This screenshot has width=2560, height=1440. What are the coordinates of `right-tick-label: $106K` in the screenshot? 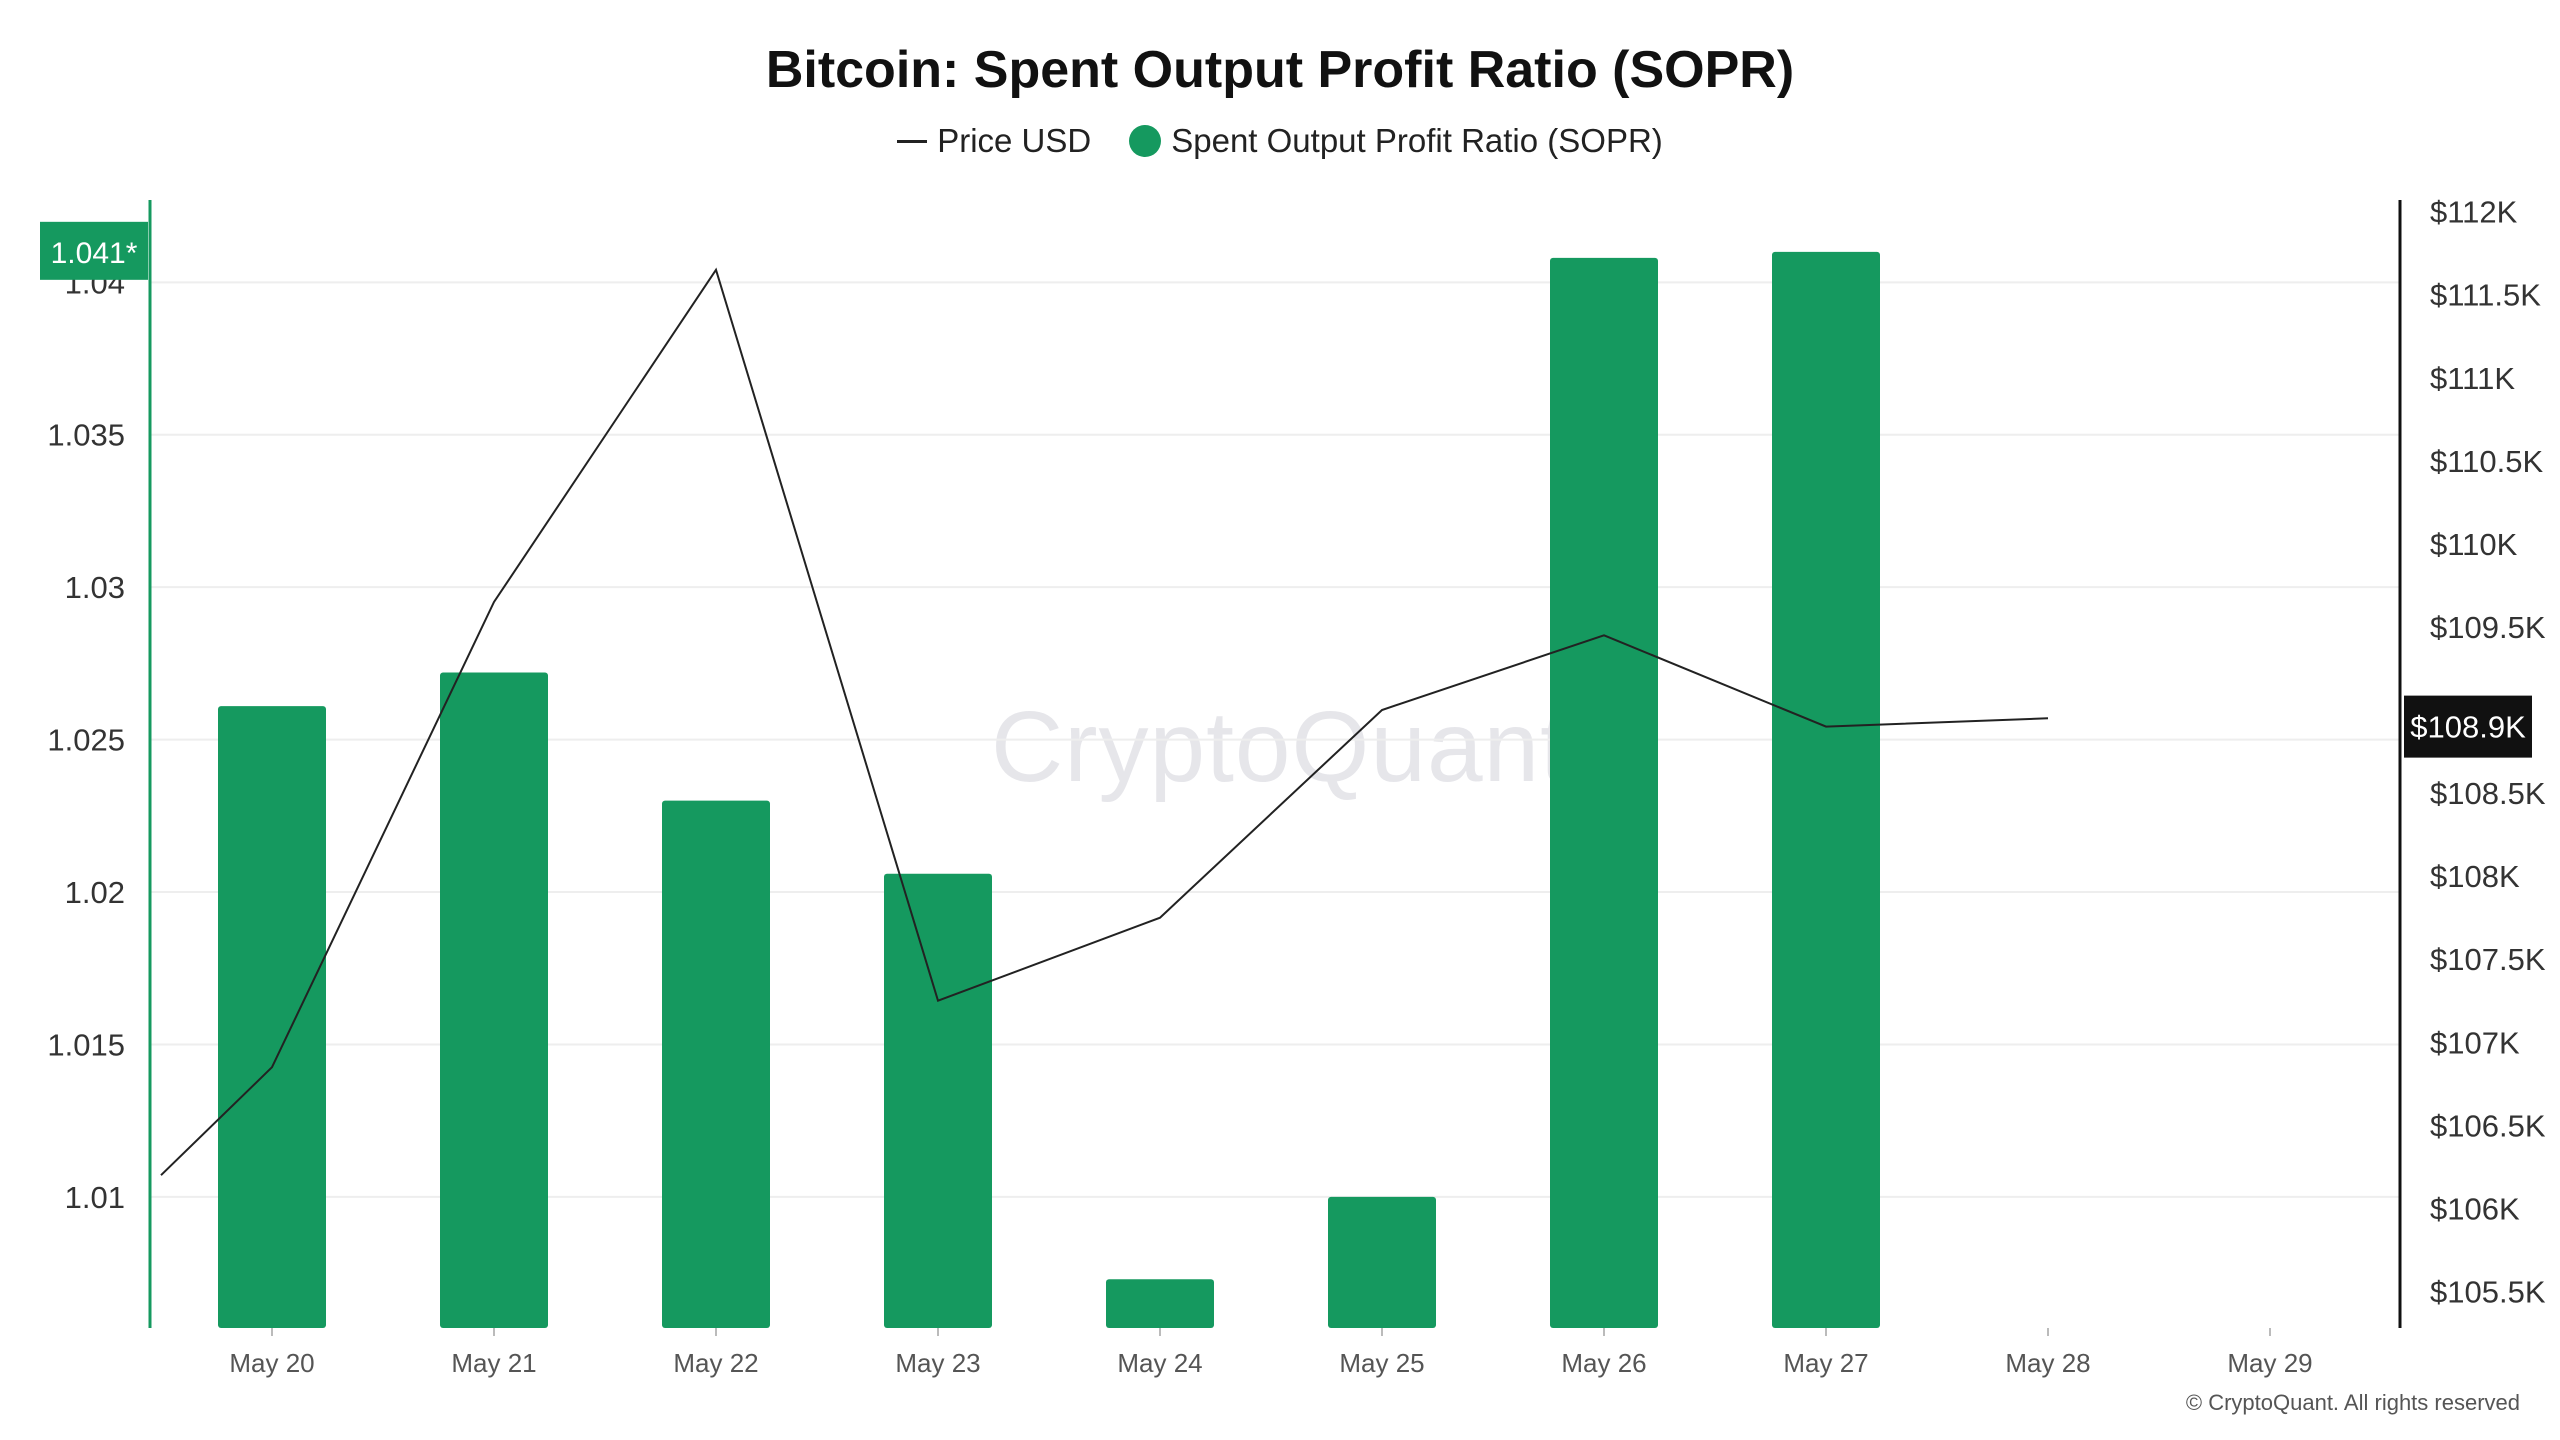 It's located at (2475, 1208).